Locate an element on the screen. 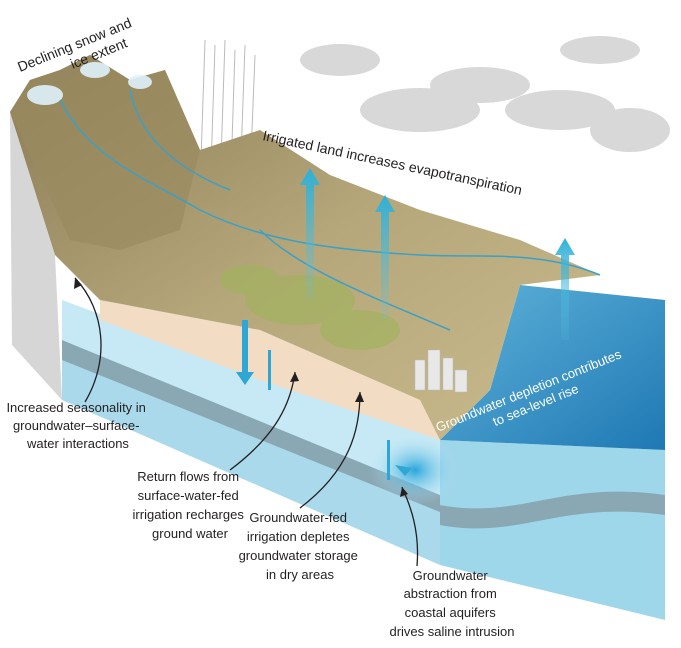  saline-intrusion is located at coordinates (415, 470).